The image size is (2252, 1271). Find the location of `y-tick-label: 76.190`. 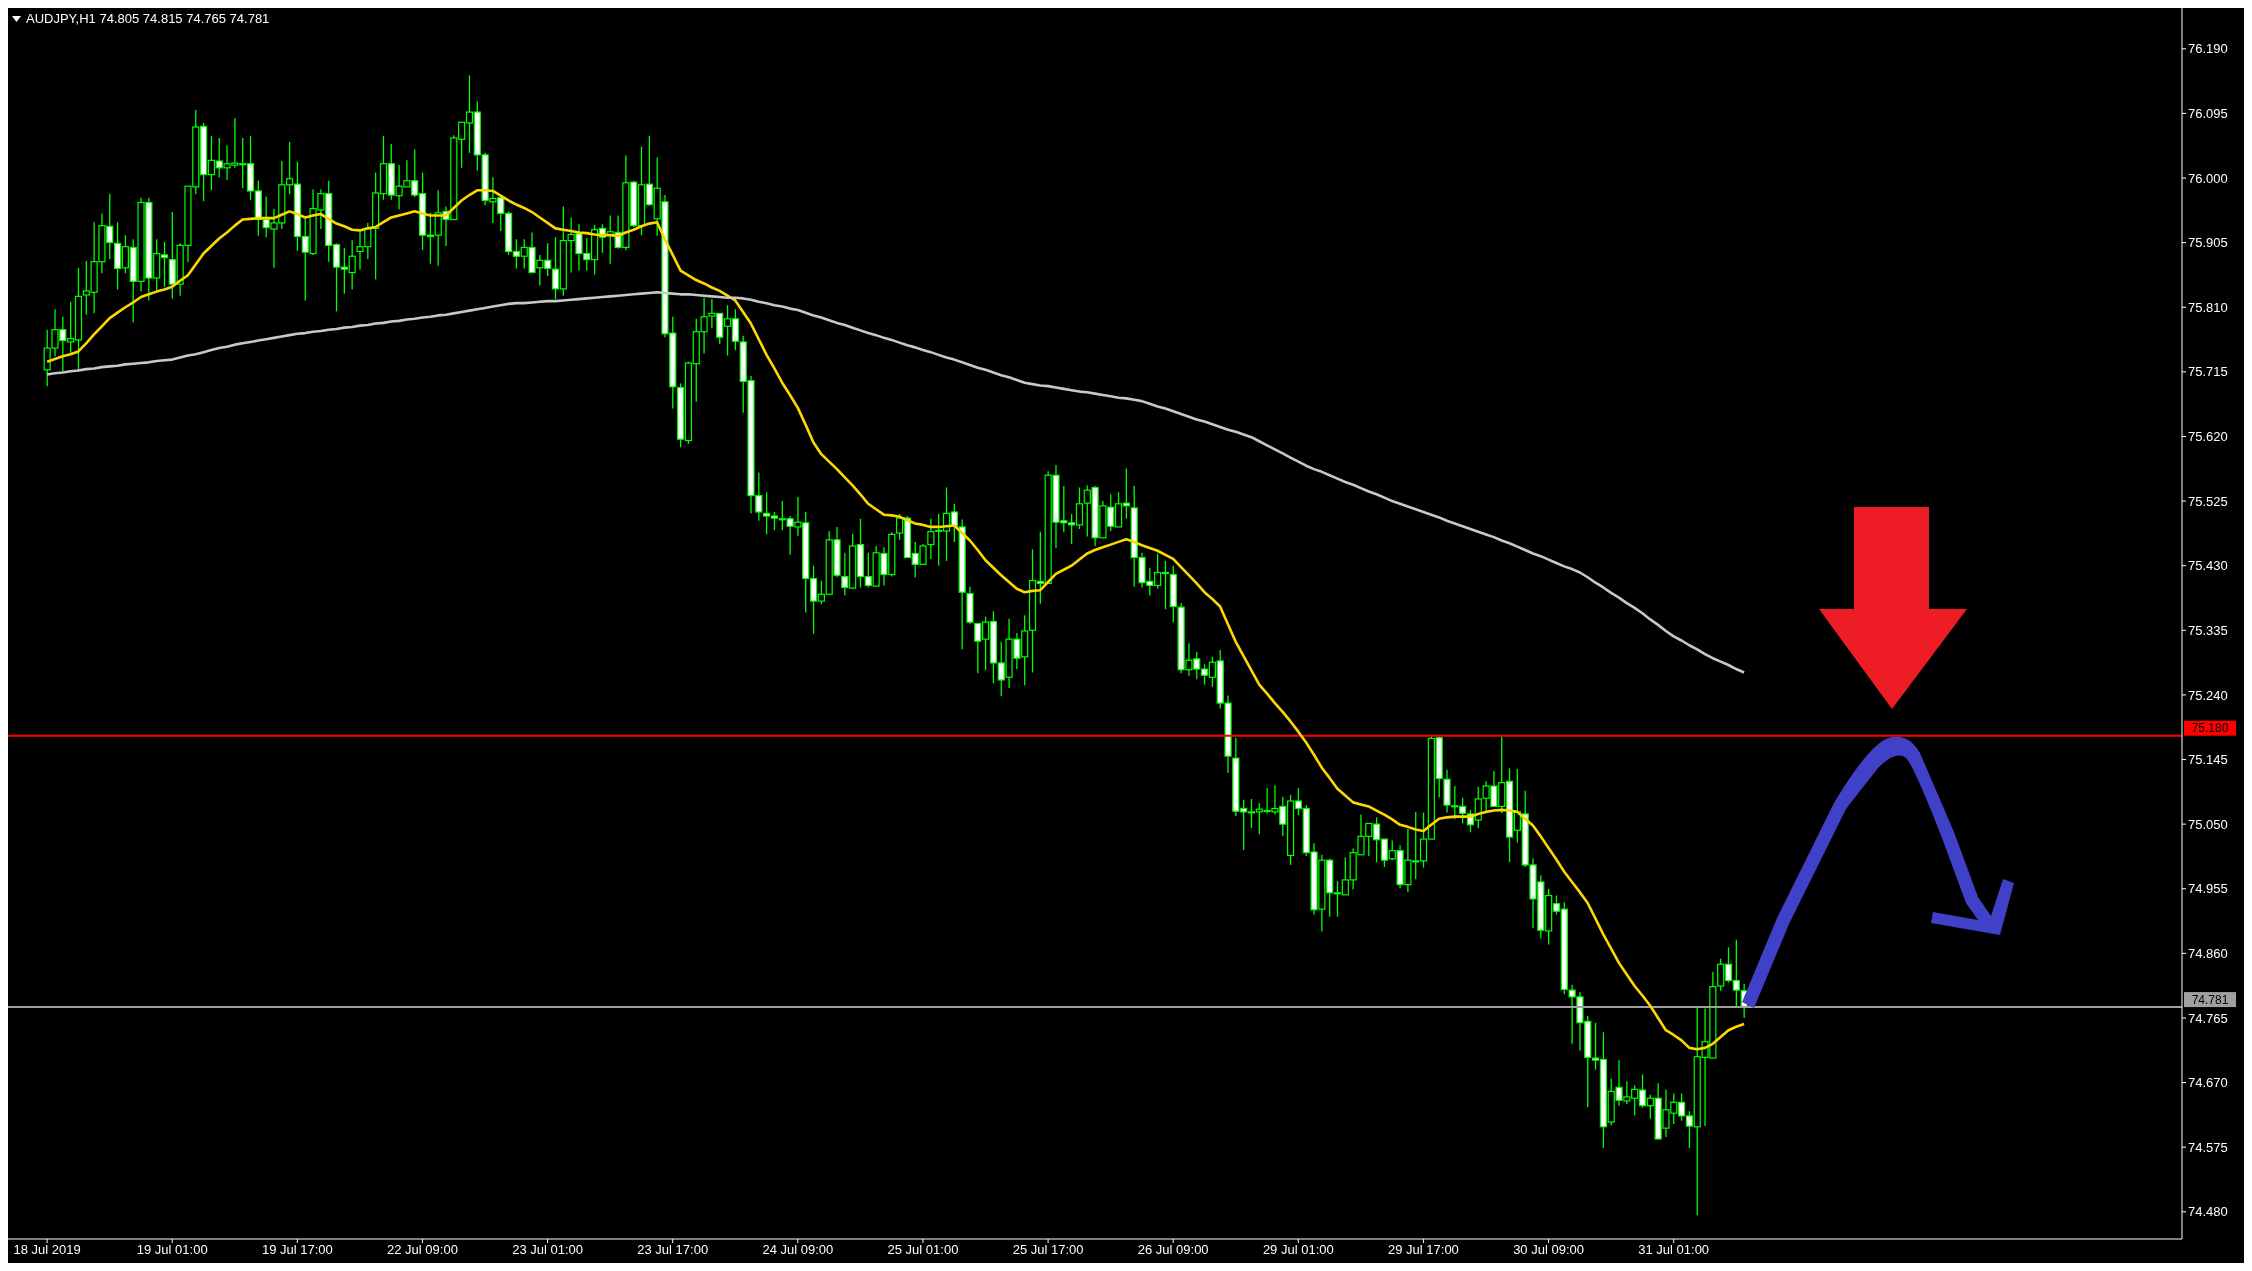

y-tick-label: 76.190 is located at coordinates (2208, 49).